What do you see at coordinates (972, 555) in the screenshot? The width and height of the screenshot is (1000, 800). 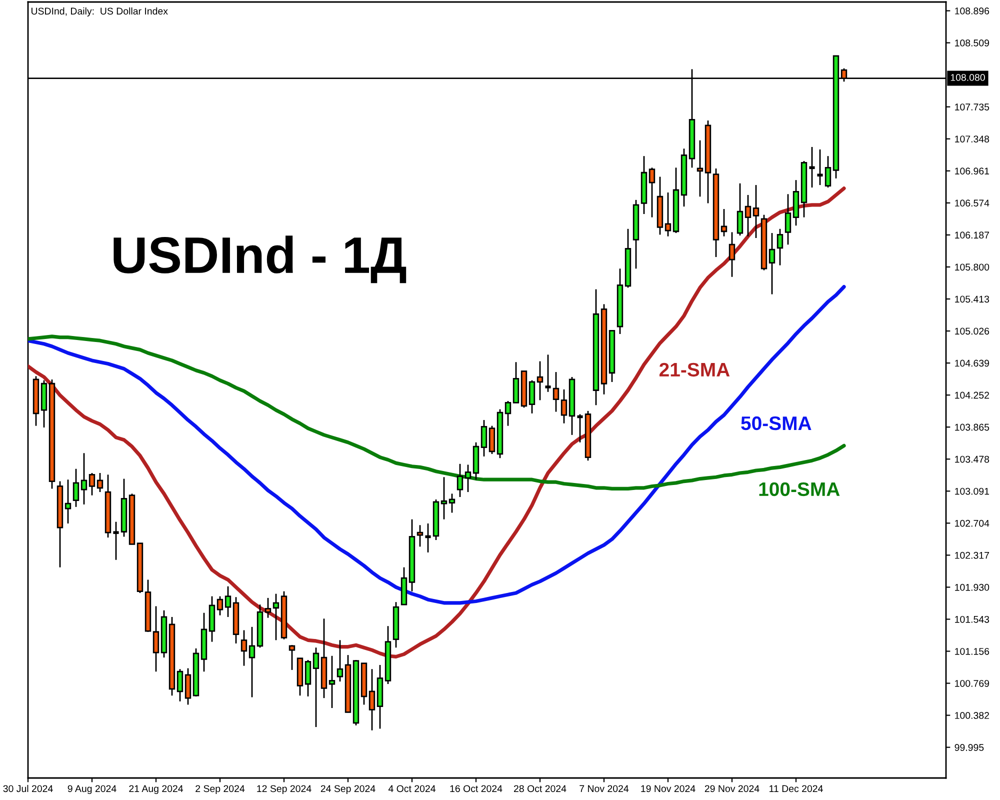 I see `y-tick-label: 102.317` at bounding box center [972, 555].